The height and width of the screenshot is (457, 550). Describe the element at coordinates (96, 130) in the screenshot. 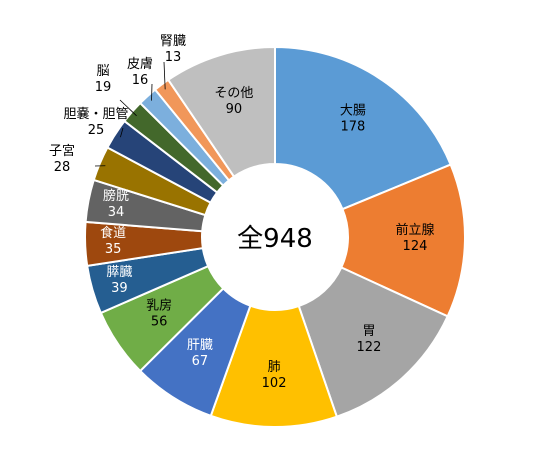

I see `slice-value-10: 25` at that location.